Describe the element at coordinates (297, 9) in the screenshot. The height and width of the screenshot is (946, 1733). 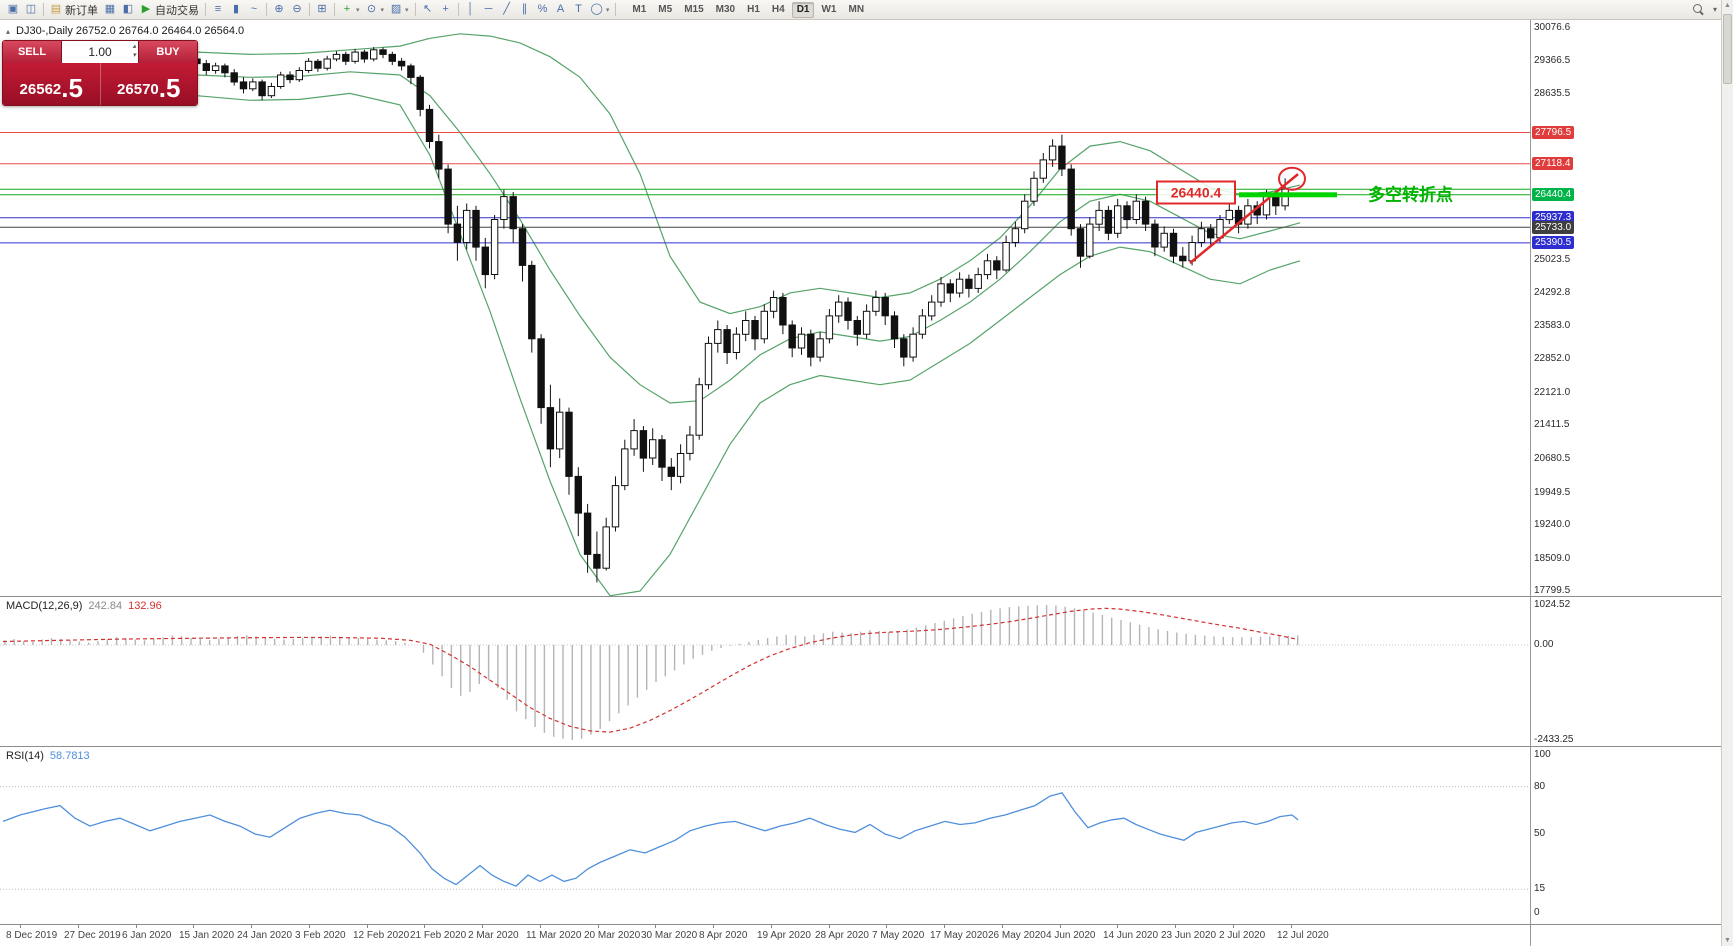
I see `zoom-out-icon: ⊖` at that location.